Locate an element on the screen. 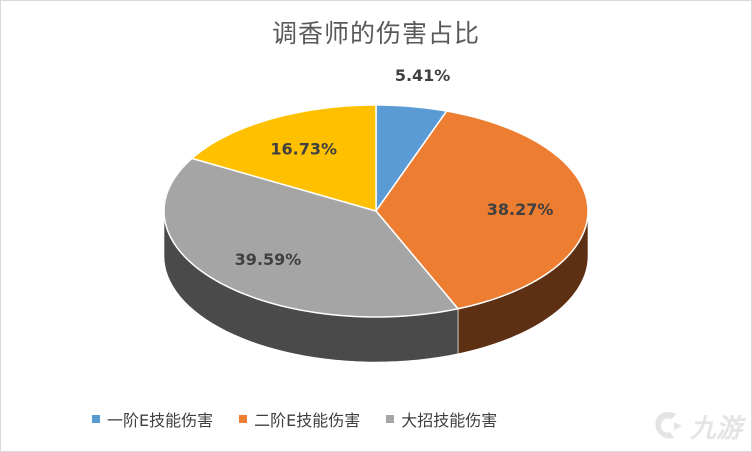  pie-data-label: 38.27% is located at coordinates (520, 209).